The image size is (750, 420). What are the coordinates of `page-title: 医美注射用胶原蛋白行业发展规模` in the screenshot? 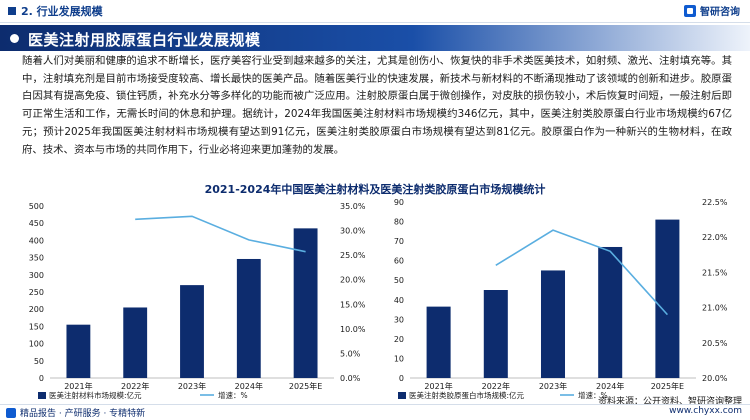 It's located at (144, 40).